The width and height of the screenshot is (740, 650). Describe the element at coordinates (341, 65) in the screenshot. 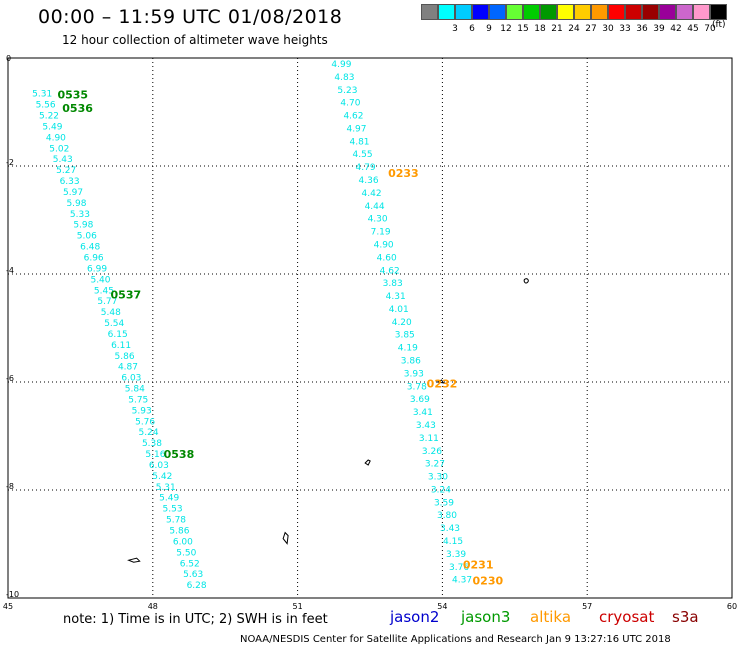

I see `wave-height-value: 4.99` at that location.